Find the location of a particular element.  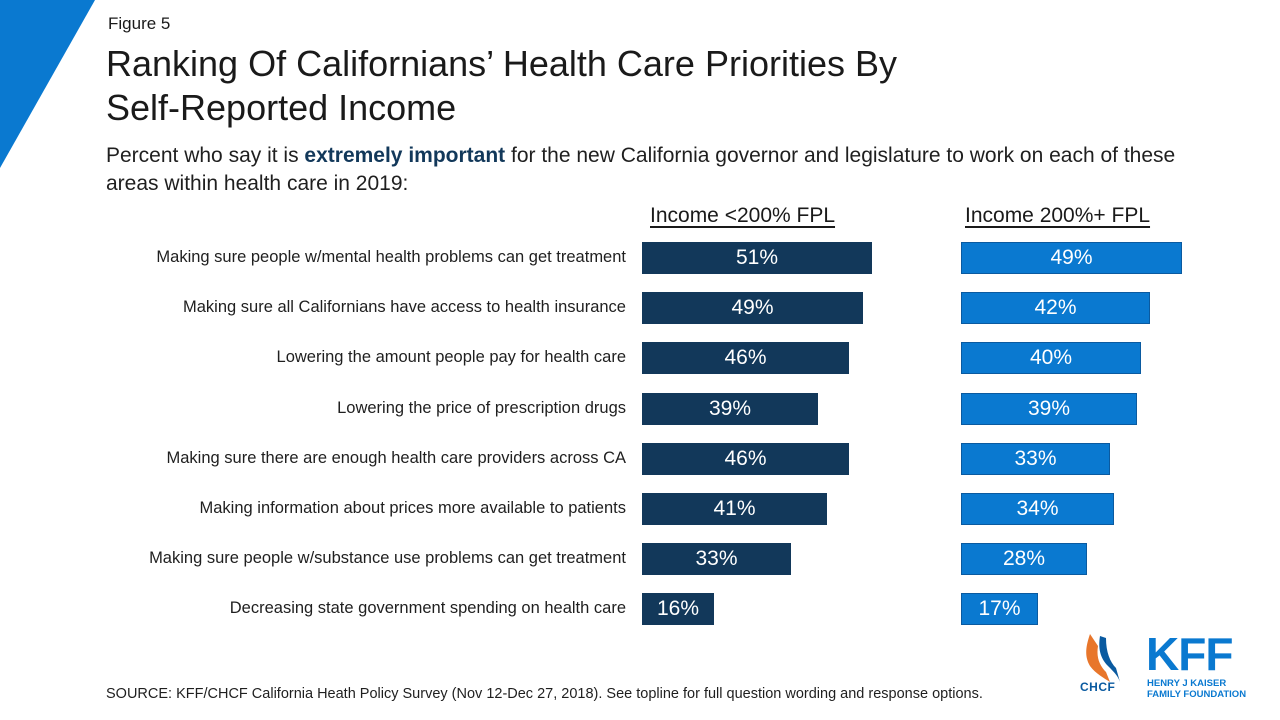

bar-value-label: 42% is located at coordinates (1055, 308).